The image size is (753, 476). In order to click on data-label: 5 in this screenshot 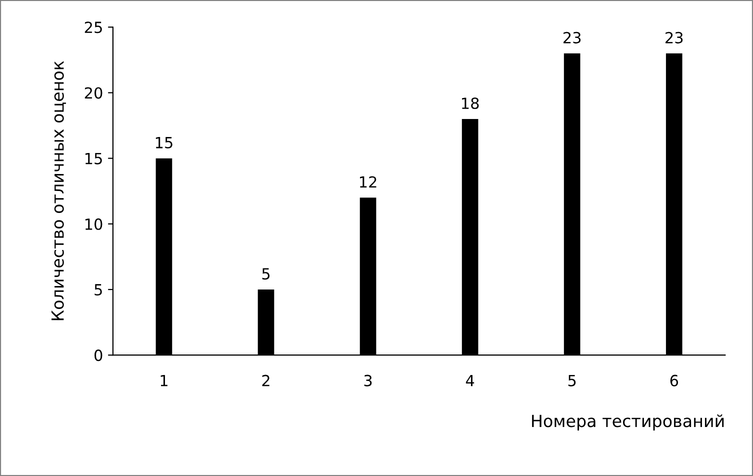, I will do `click(266, 274)`.